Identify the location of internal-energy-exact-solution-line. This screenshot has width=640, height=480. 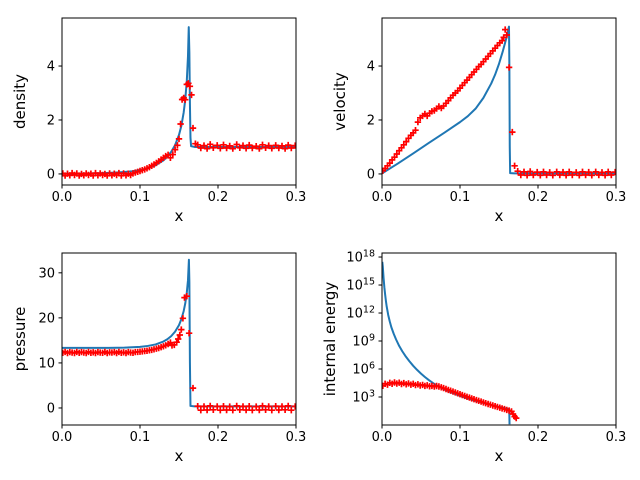
(446, 343).